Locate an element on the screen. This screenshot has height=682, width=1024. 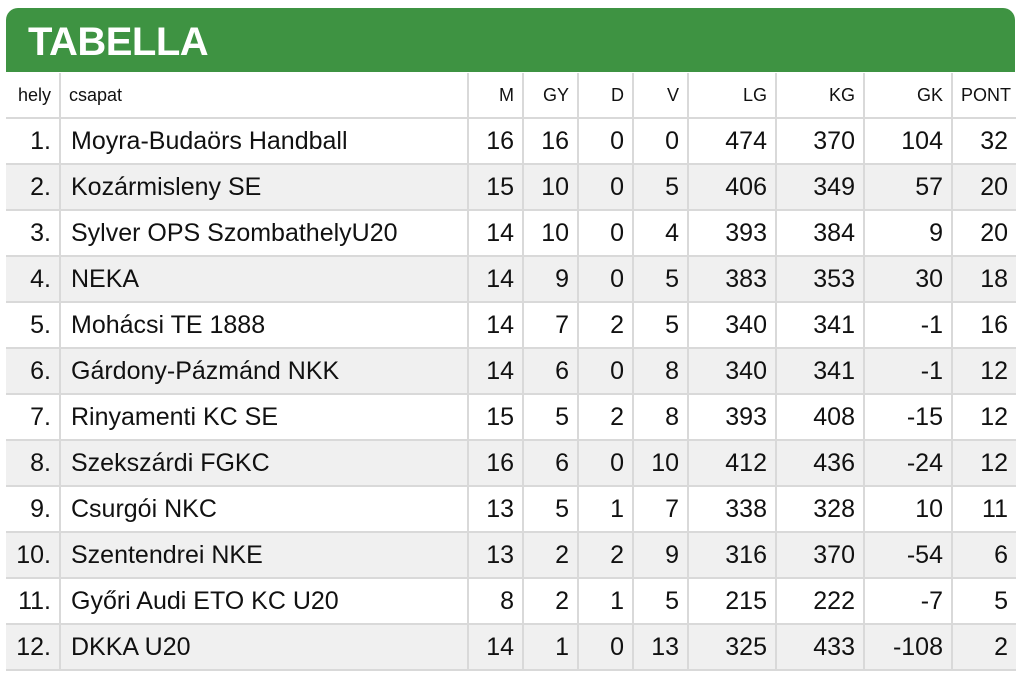
cell-kg: 349 is located at coordinates (820, 187).